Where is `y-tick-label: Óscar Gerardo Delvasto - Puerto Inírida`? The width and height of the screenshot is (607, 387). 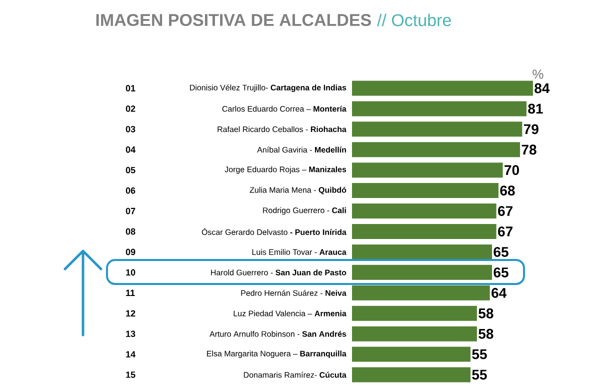
y-tick-label: Óscar Gerardo Delvasto - Puerto Inírida is located at coordinates (274, 231).